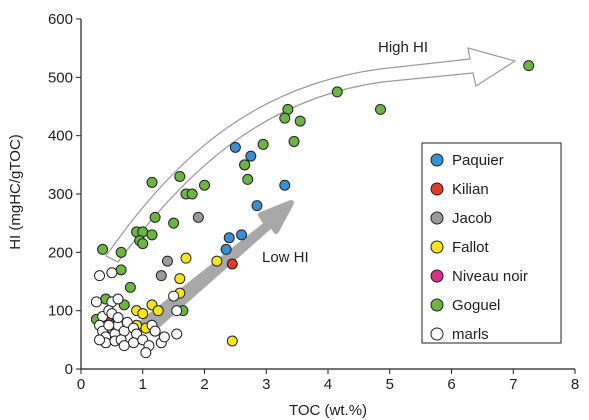 This screenshot has height=420, width=589. What do you see at coordinates (451, 384) in the screenshot?
I see `x-tick-label: 6` at bounding box center [451, 384].